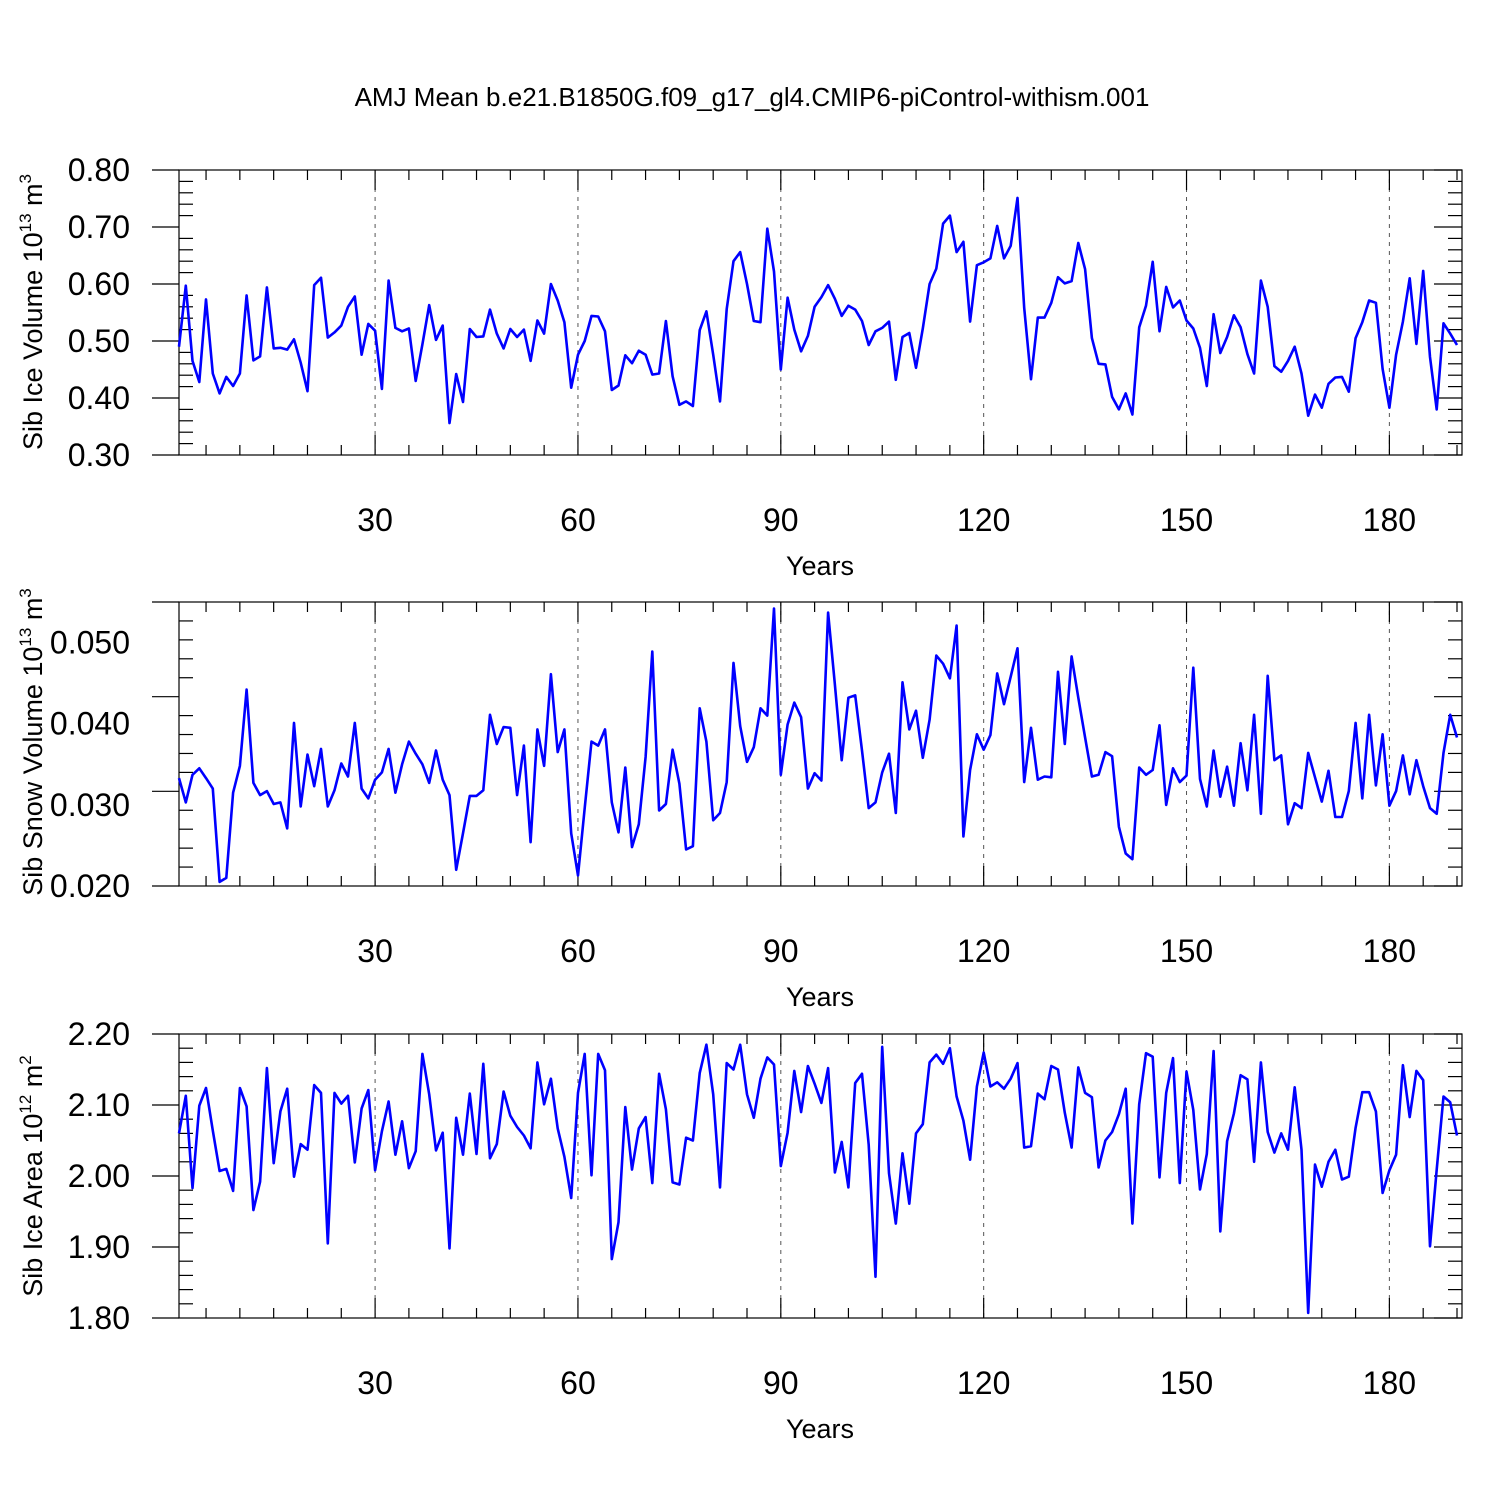 The image size is (1500, 1500). I want to click on ice-volume-ytick-label: 0.60, so click(99, 284).